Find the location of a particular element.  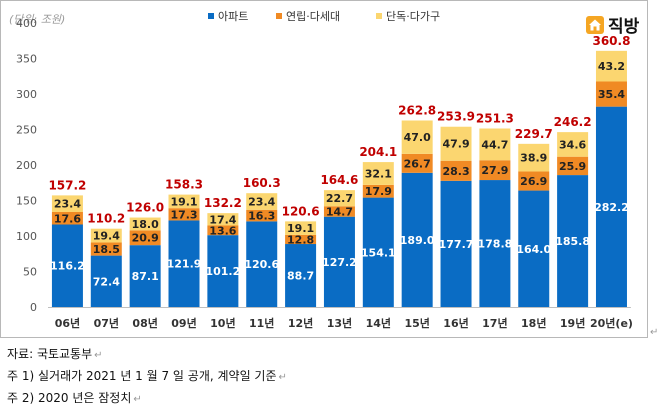

total-label: 164.6 is located at coordinates (339, 180).